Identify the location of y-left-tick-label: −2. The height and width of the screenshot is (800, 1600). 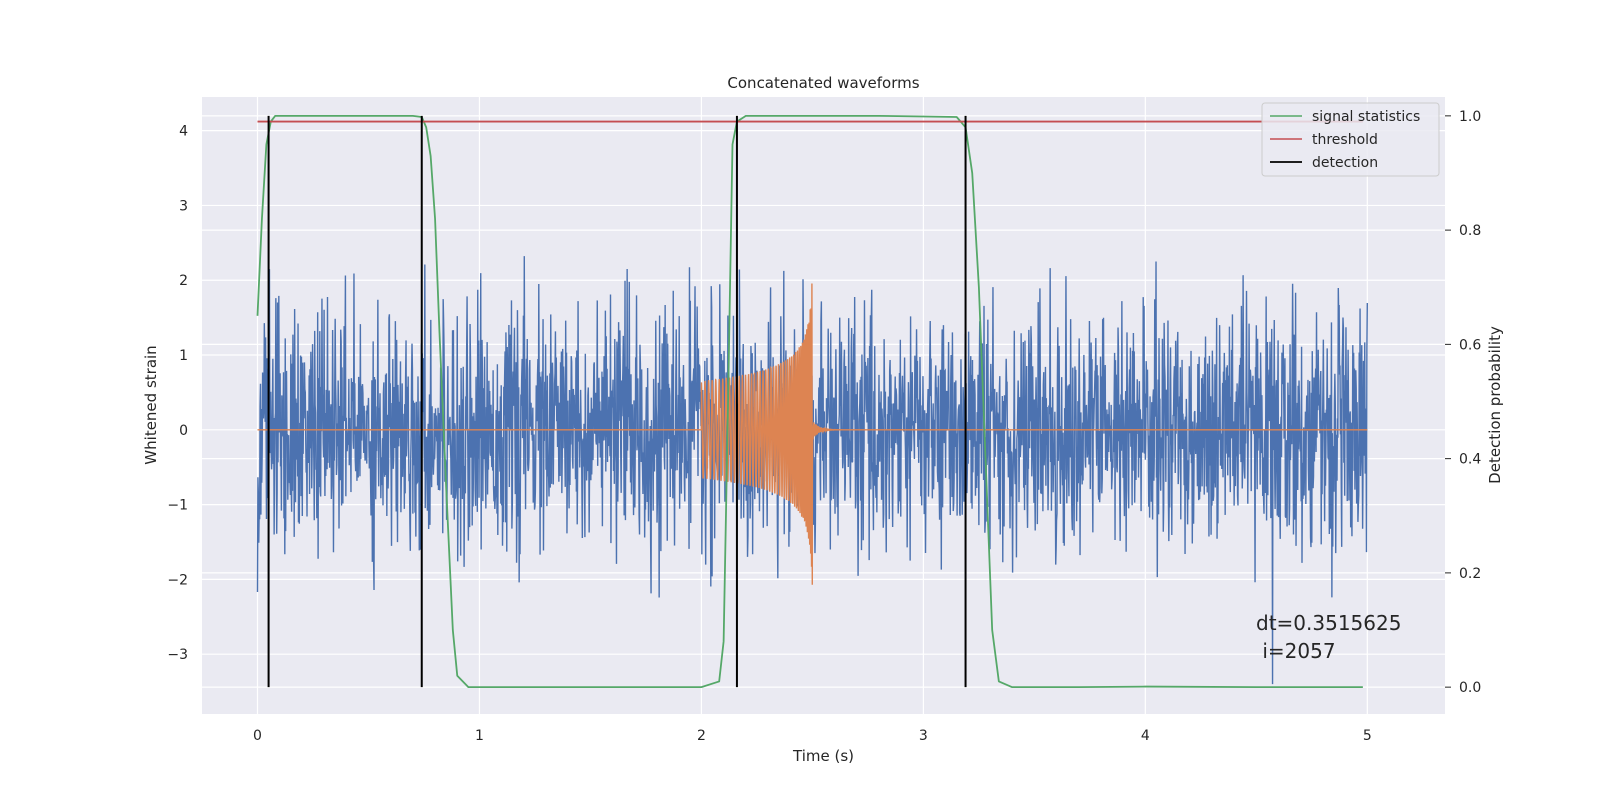
(177, 580).